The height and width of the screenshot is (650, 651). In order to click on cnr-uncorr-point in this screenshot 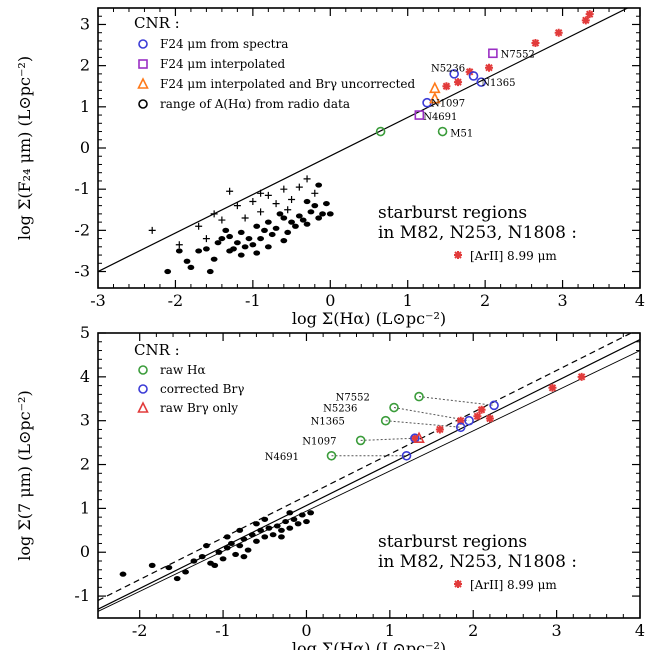, I will do `click(435, 87)`.